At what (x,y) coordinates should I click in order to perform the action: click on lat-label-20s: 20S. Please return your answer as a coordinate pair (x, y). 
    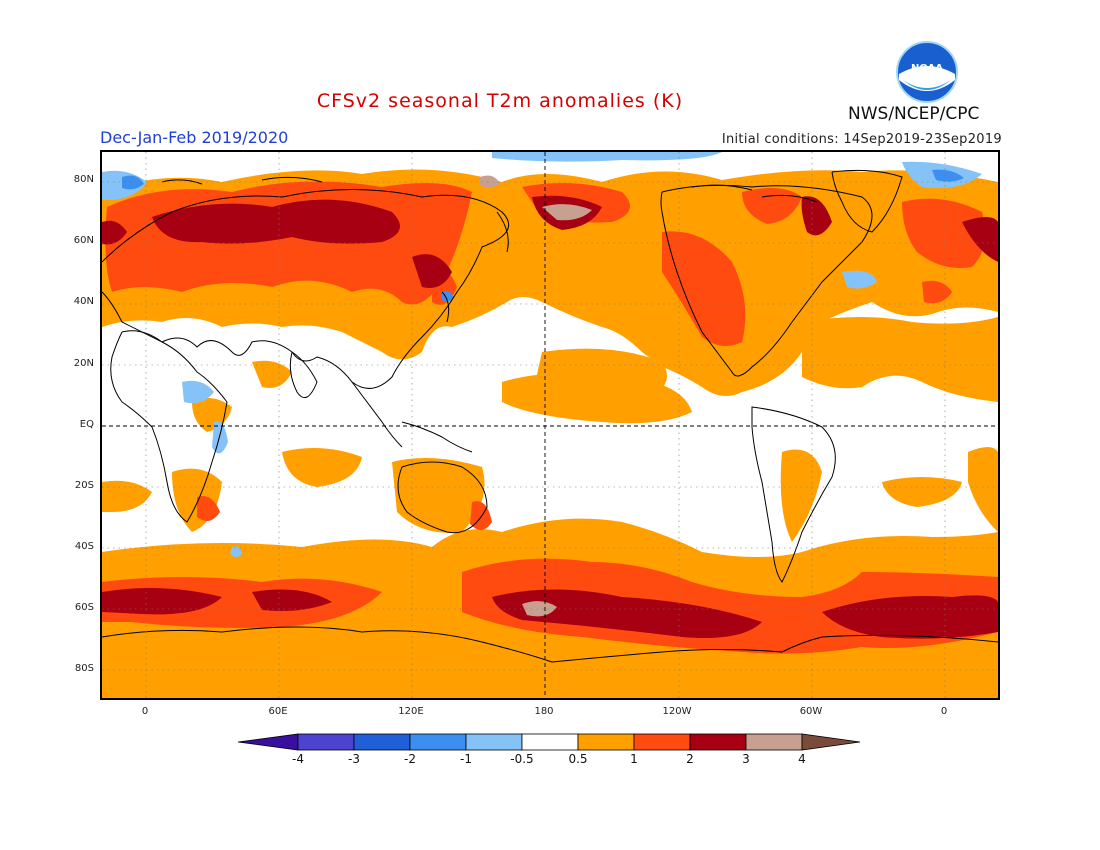
    Looking at the image, I should click on (84, 485).